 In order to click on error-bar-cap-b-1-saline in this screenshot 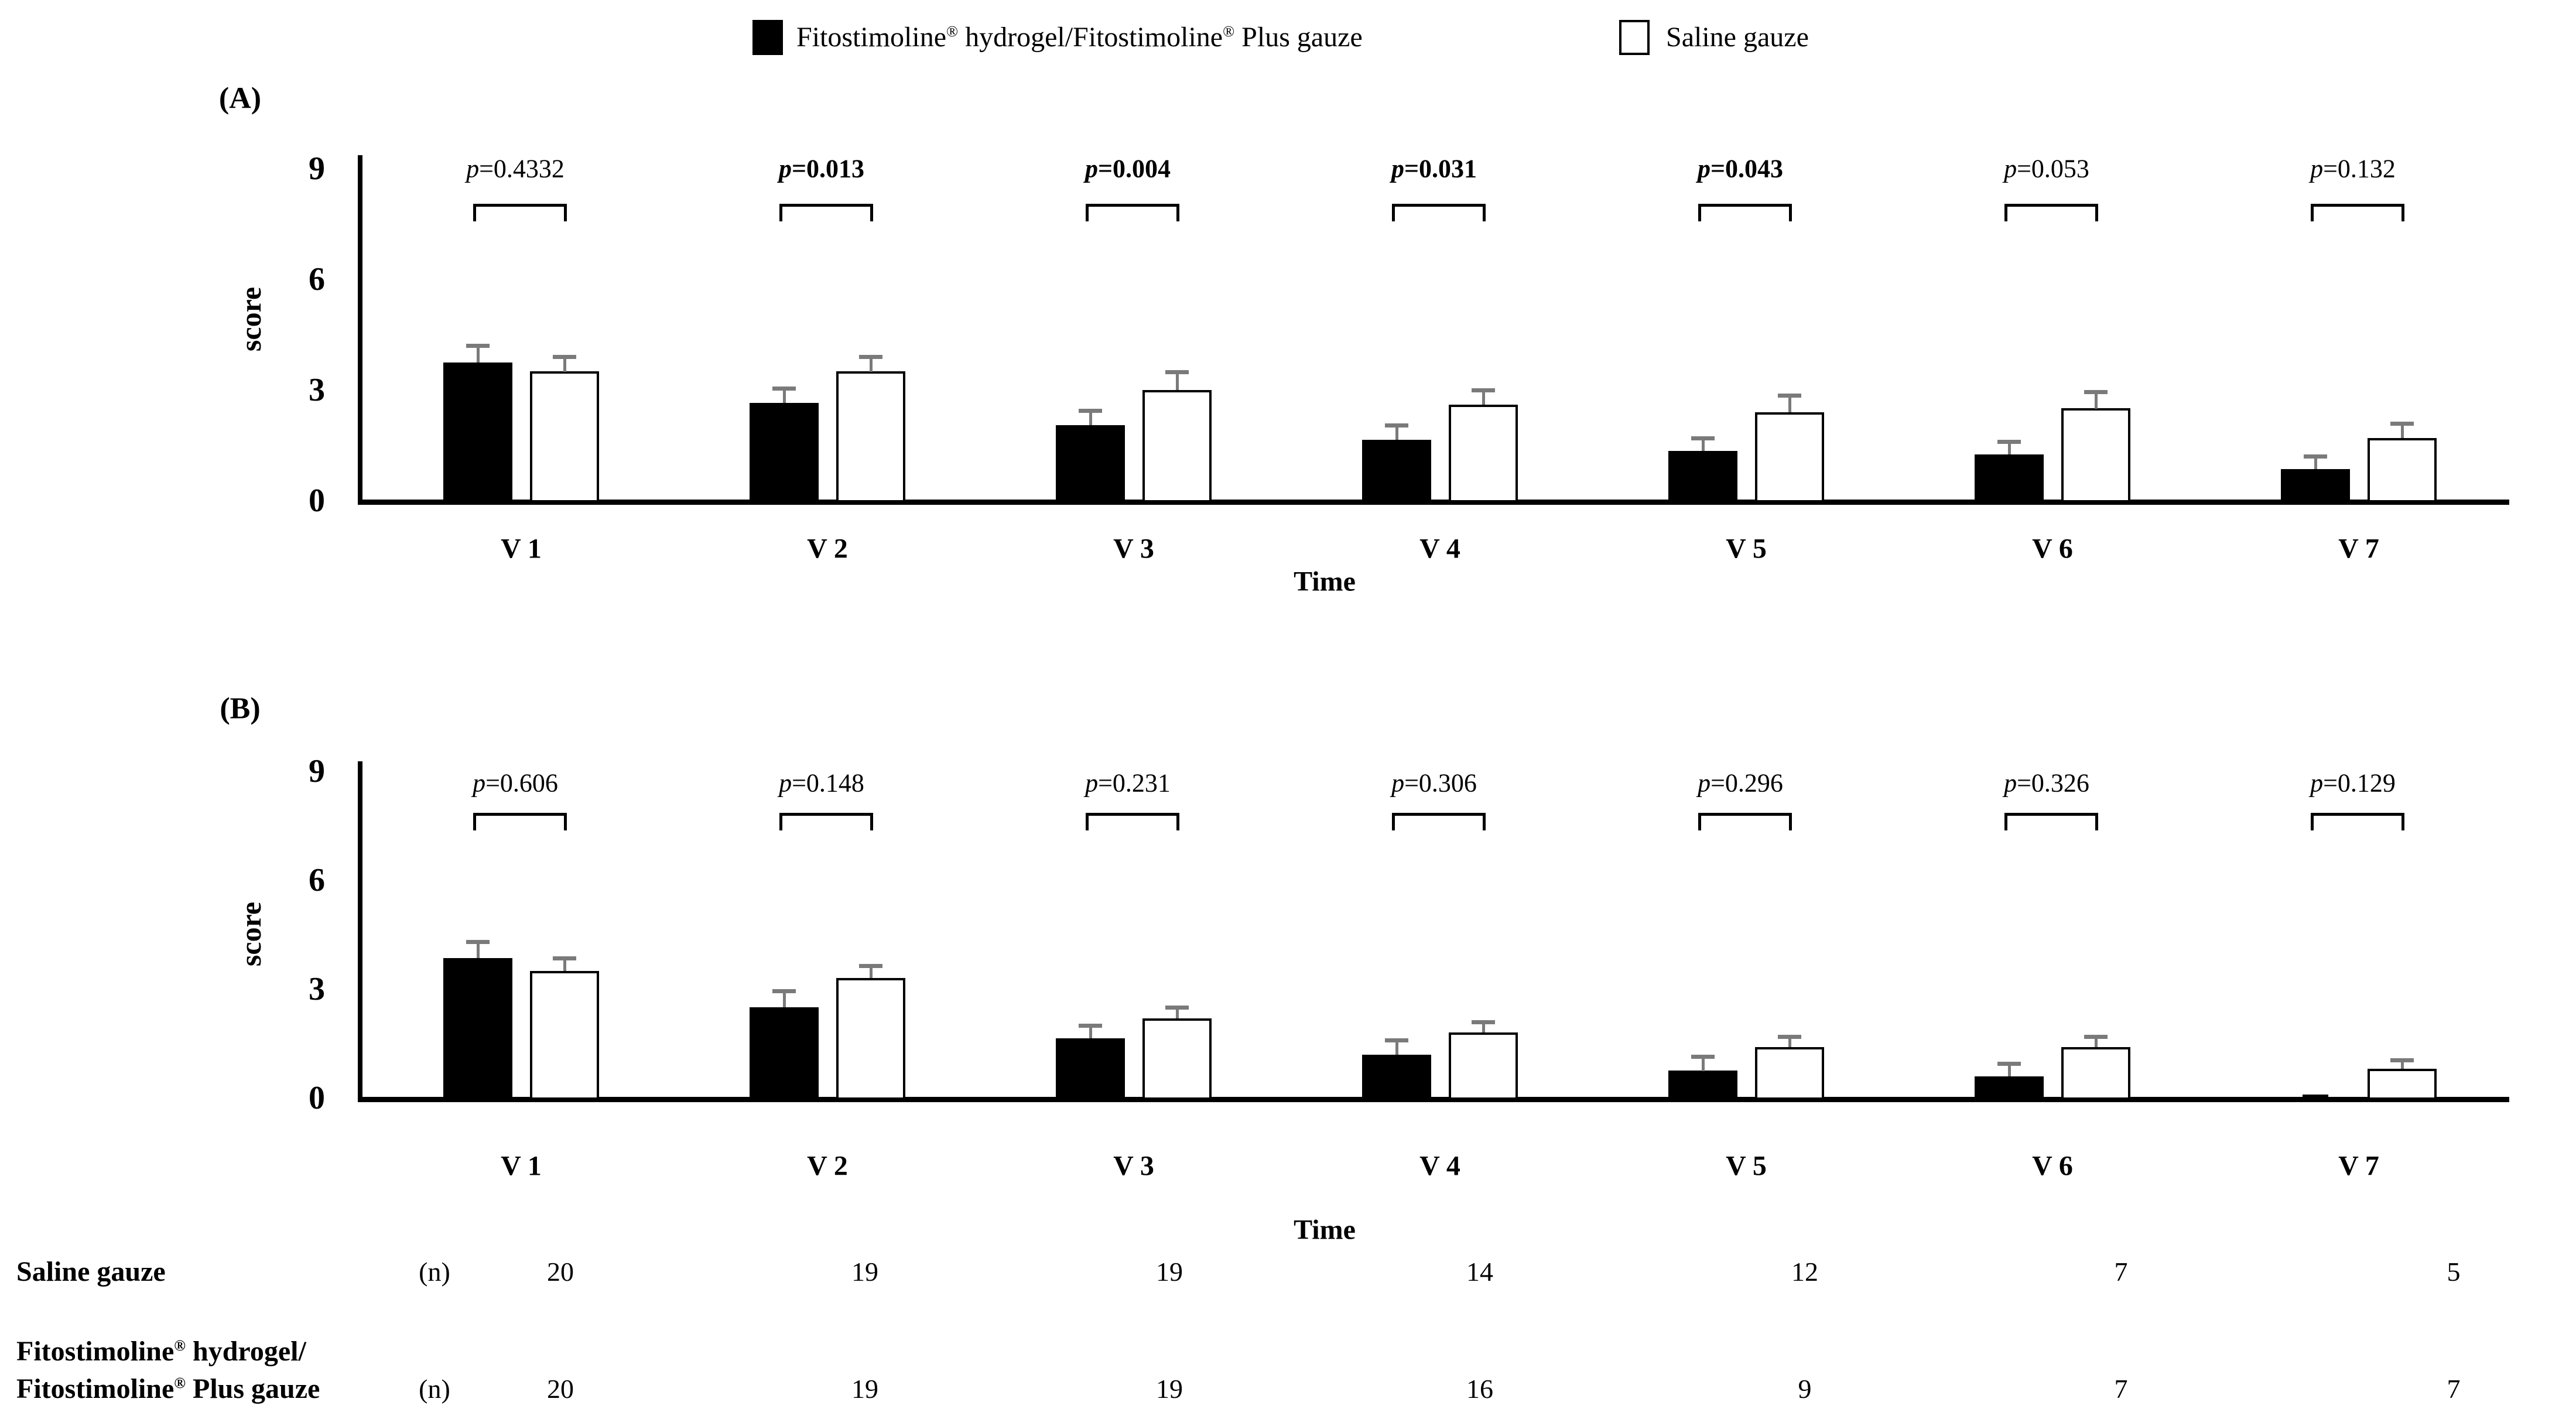, I will do `click(564, 958)`.